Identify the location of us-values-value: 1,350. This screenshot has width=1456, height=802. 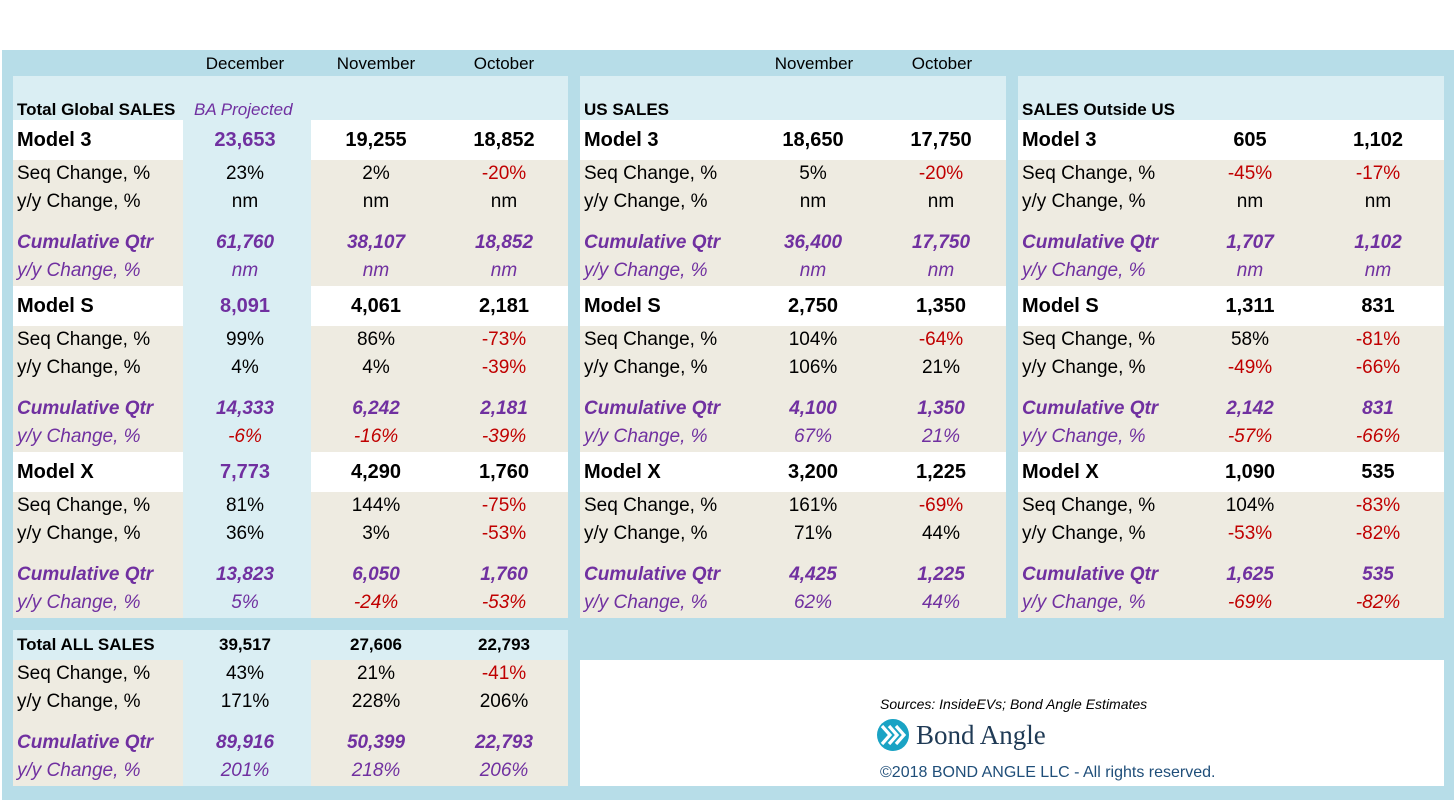
(941, 306).